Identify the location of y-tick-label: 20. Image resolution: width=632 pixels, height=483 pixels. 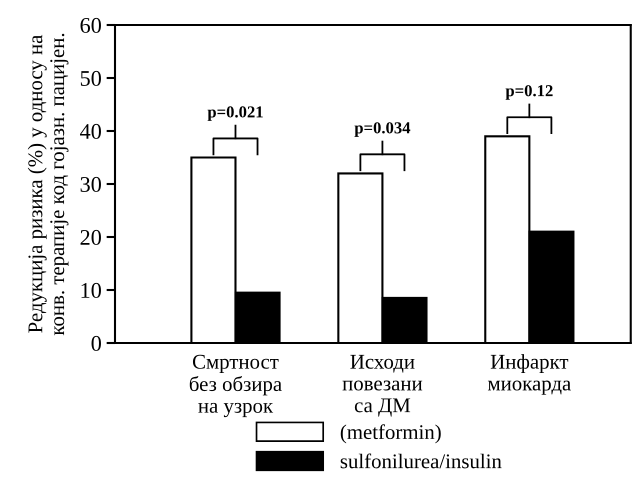
(90, 237).